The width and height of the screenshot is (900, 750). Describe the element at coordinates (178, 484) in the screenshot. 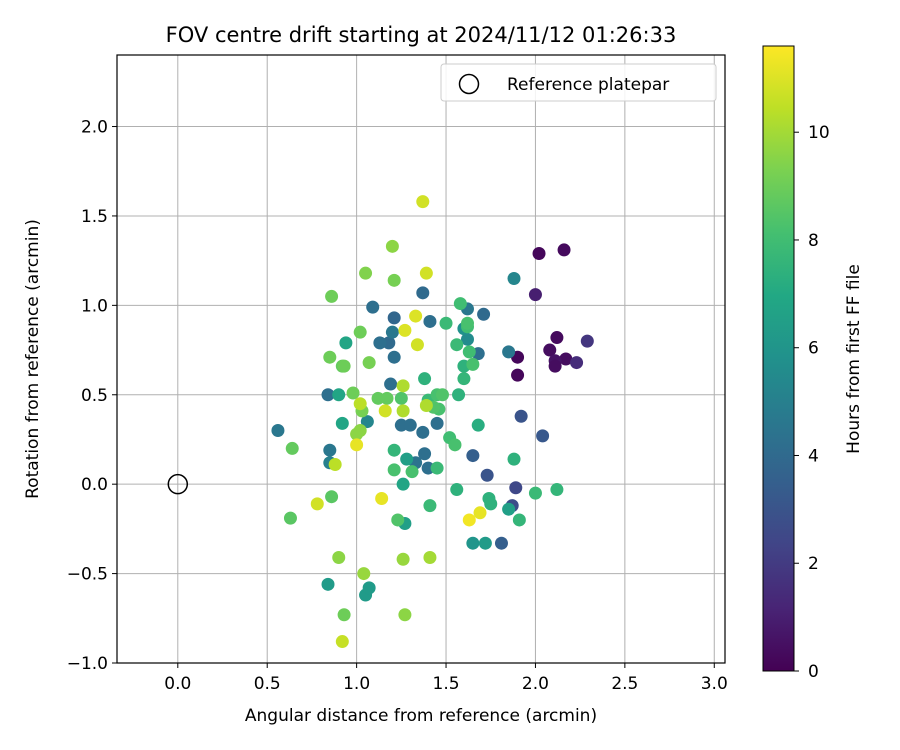

I see `reference-platepar-marker` at that location.